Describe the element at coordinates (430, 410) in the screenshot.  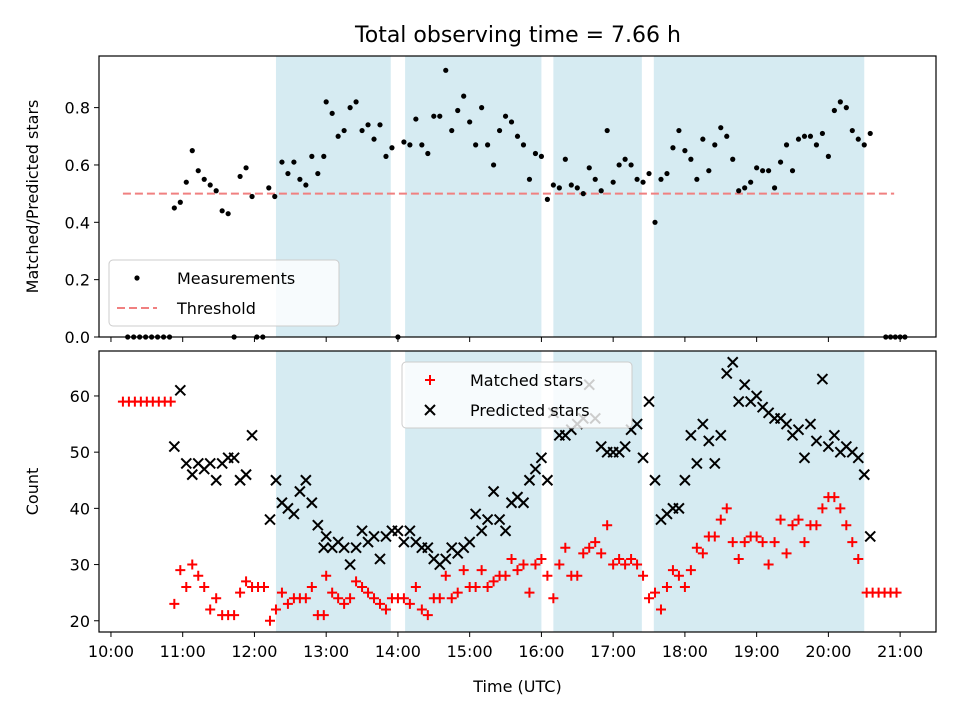
I see `legend-marker` at that location.